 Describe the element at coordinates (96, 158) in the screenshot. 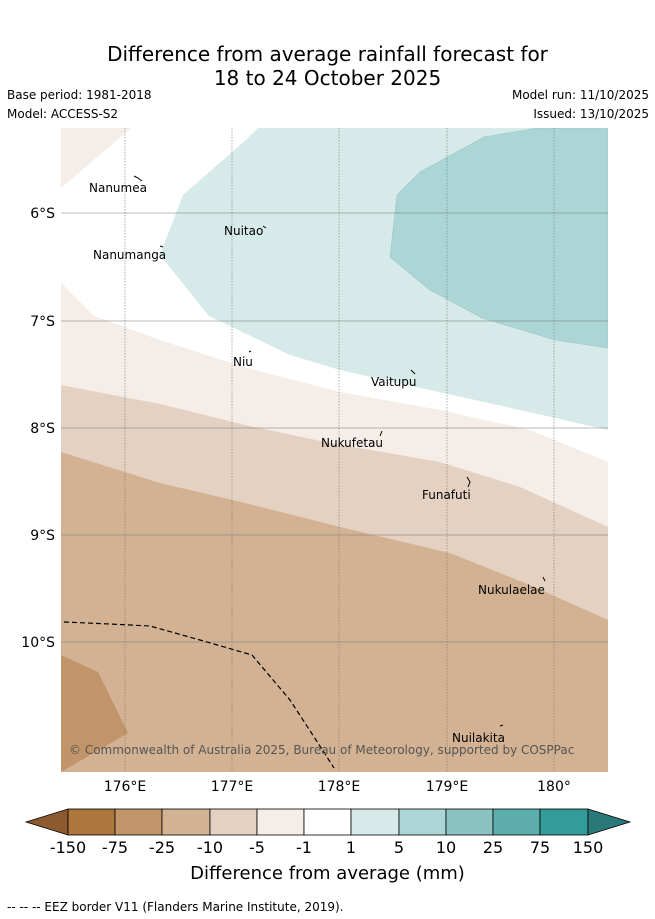

I see `band-dry-topleft` at that location.